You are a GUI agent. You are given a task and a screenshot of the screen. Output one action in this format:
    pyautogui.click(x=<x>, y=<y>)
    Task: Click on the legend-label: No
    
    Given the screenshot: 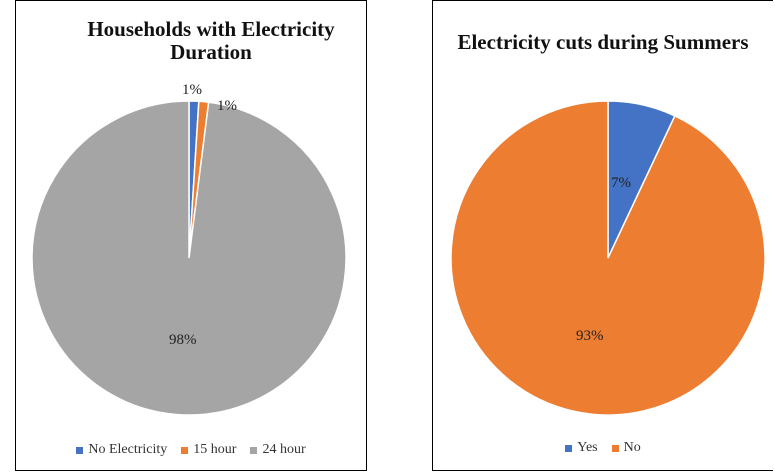 What is the action you would take?
    pyautogui.click(x=632, y=447)
    